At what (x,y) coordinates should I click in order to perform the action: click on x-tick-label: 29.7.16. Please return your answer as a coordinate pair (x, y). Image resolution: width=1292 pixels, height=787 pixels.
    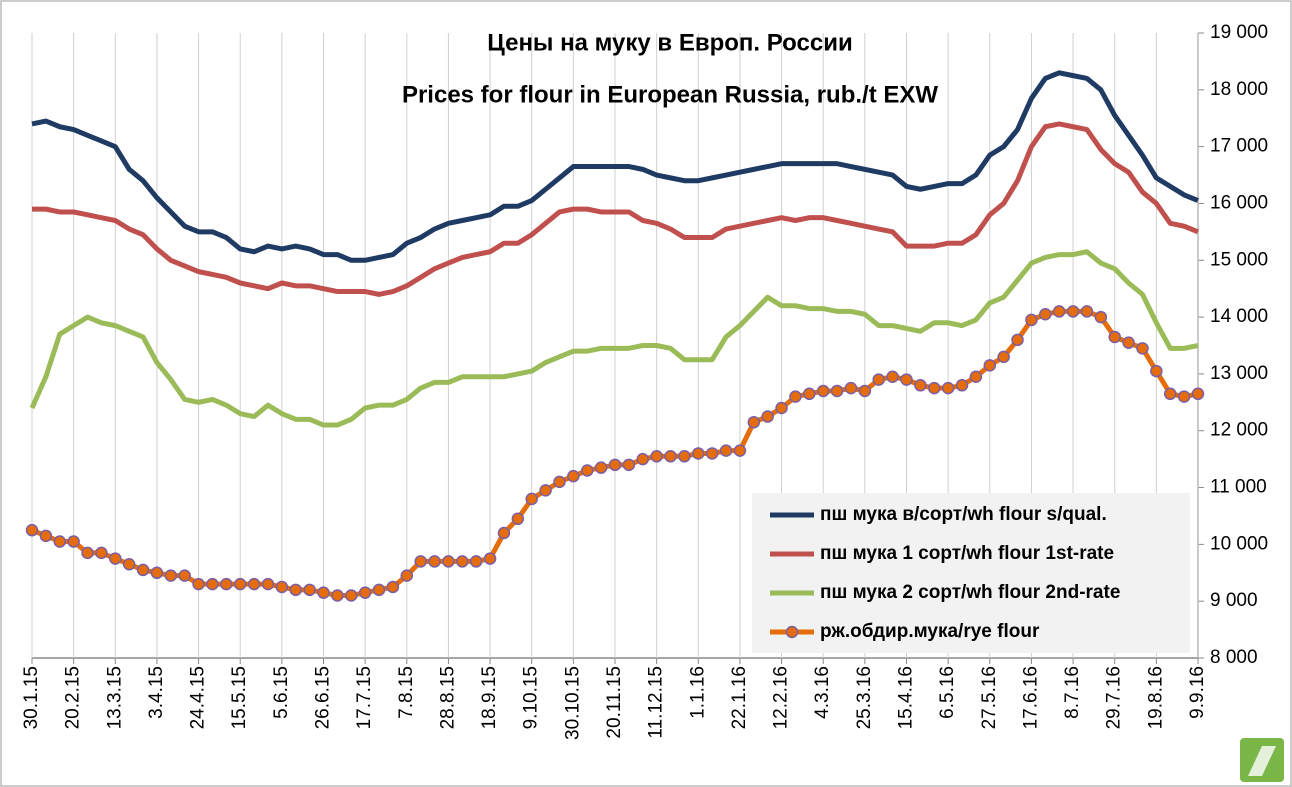
    Looking at the image, I should click on (1114, 697).